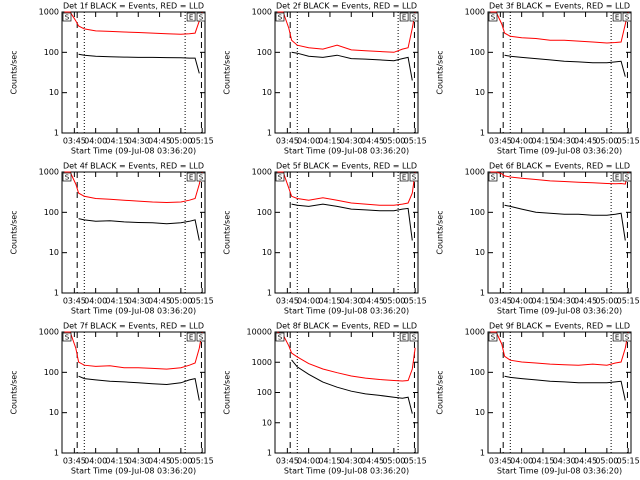 This screenshot has width=640, height=480. I want to click on chart-title: Det 6f BLACK = Events, RED = LLD, so click(559, 166).